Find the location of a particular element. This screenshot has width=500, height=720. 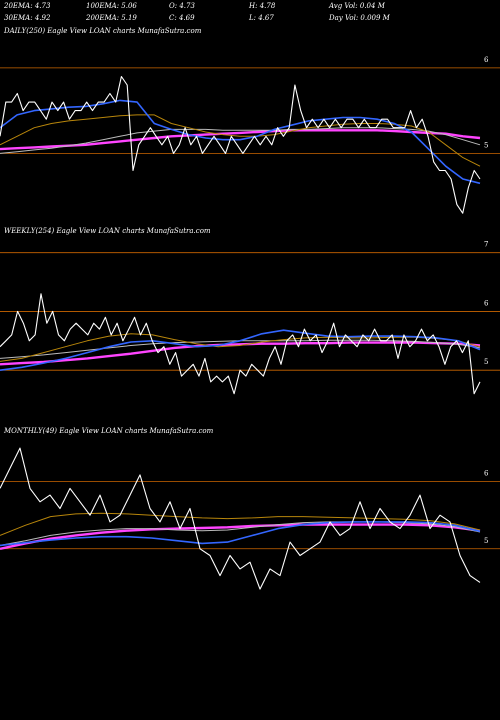

daily-ema-line-blue is located at coordinates (240, 142).